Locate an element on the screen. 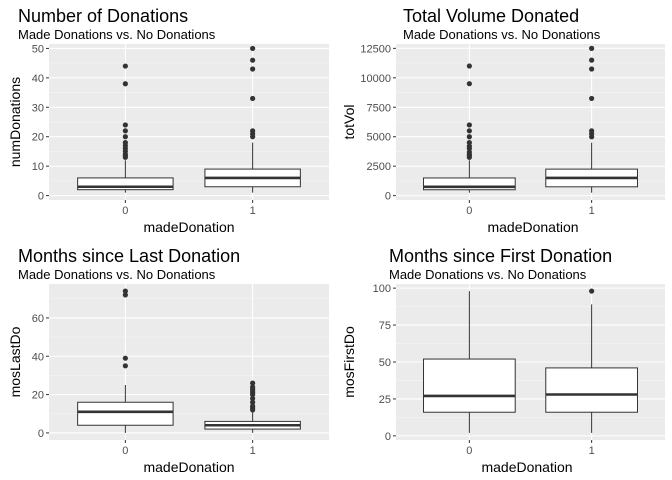  y-tick-label: 25 is located at coordinates (385, 400).